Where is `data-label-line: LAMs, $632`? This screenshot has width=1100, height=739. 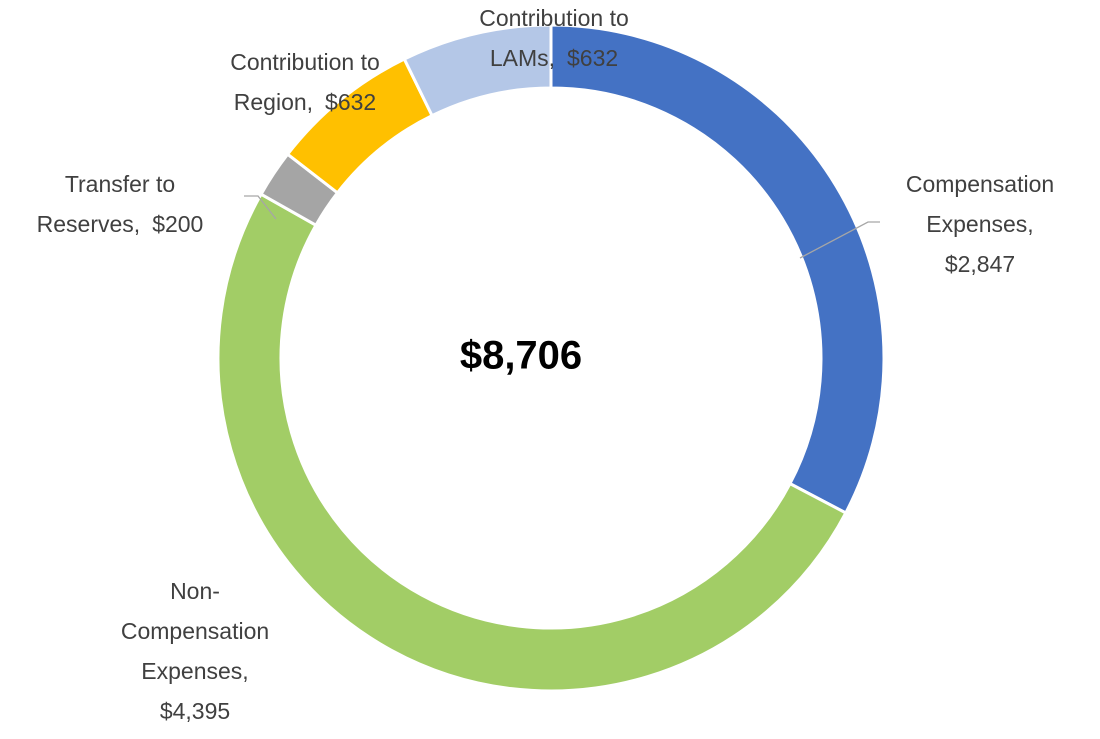 data-label-line: LAMs, $632 is located at coordinates (554, 58).